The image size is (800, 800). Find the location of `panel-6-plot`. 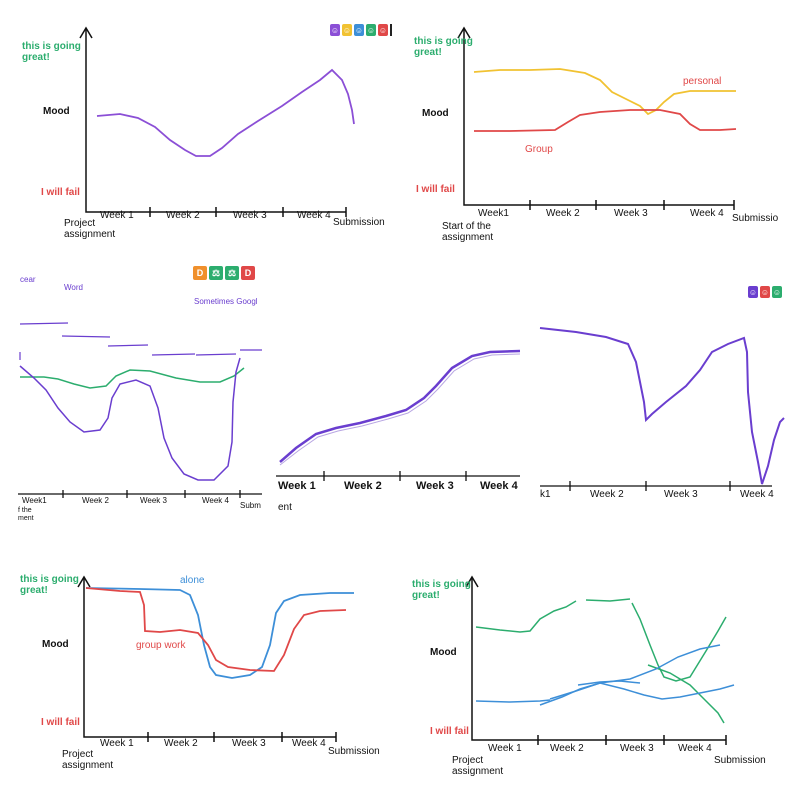

panel-6-plot is located at coordinates (215, 658).